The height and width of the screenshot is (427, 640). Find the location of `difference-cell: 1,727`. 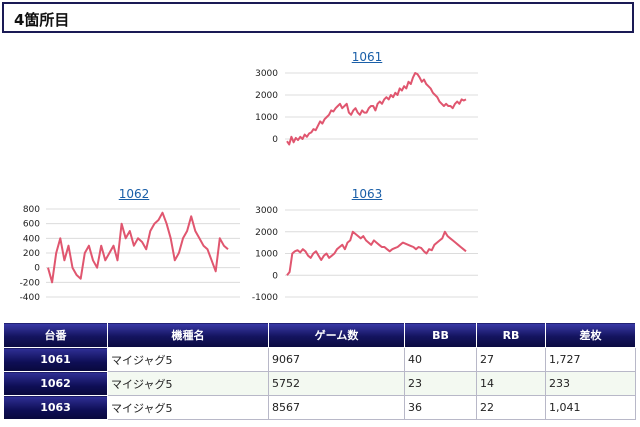

difference-cell: 1,727 is located at coordinates (590, 359).